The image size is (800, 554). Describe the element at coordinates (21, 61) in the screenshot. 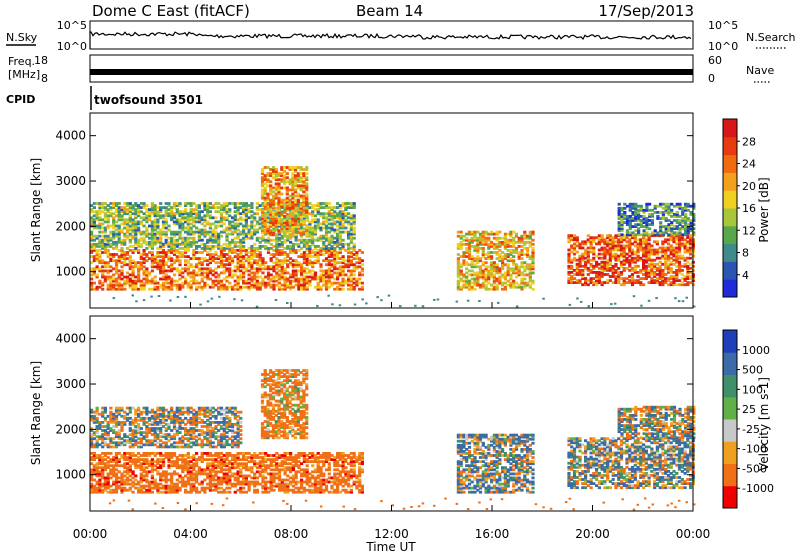

I see `freq-label: Freq.` at that location.